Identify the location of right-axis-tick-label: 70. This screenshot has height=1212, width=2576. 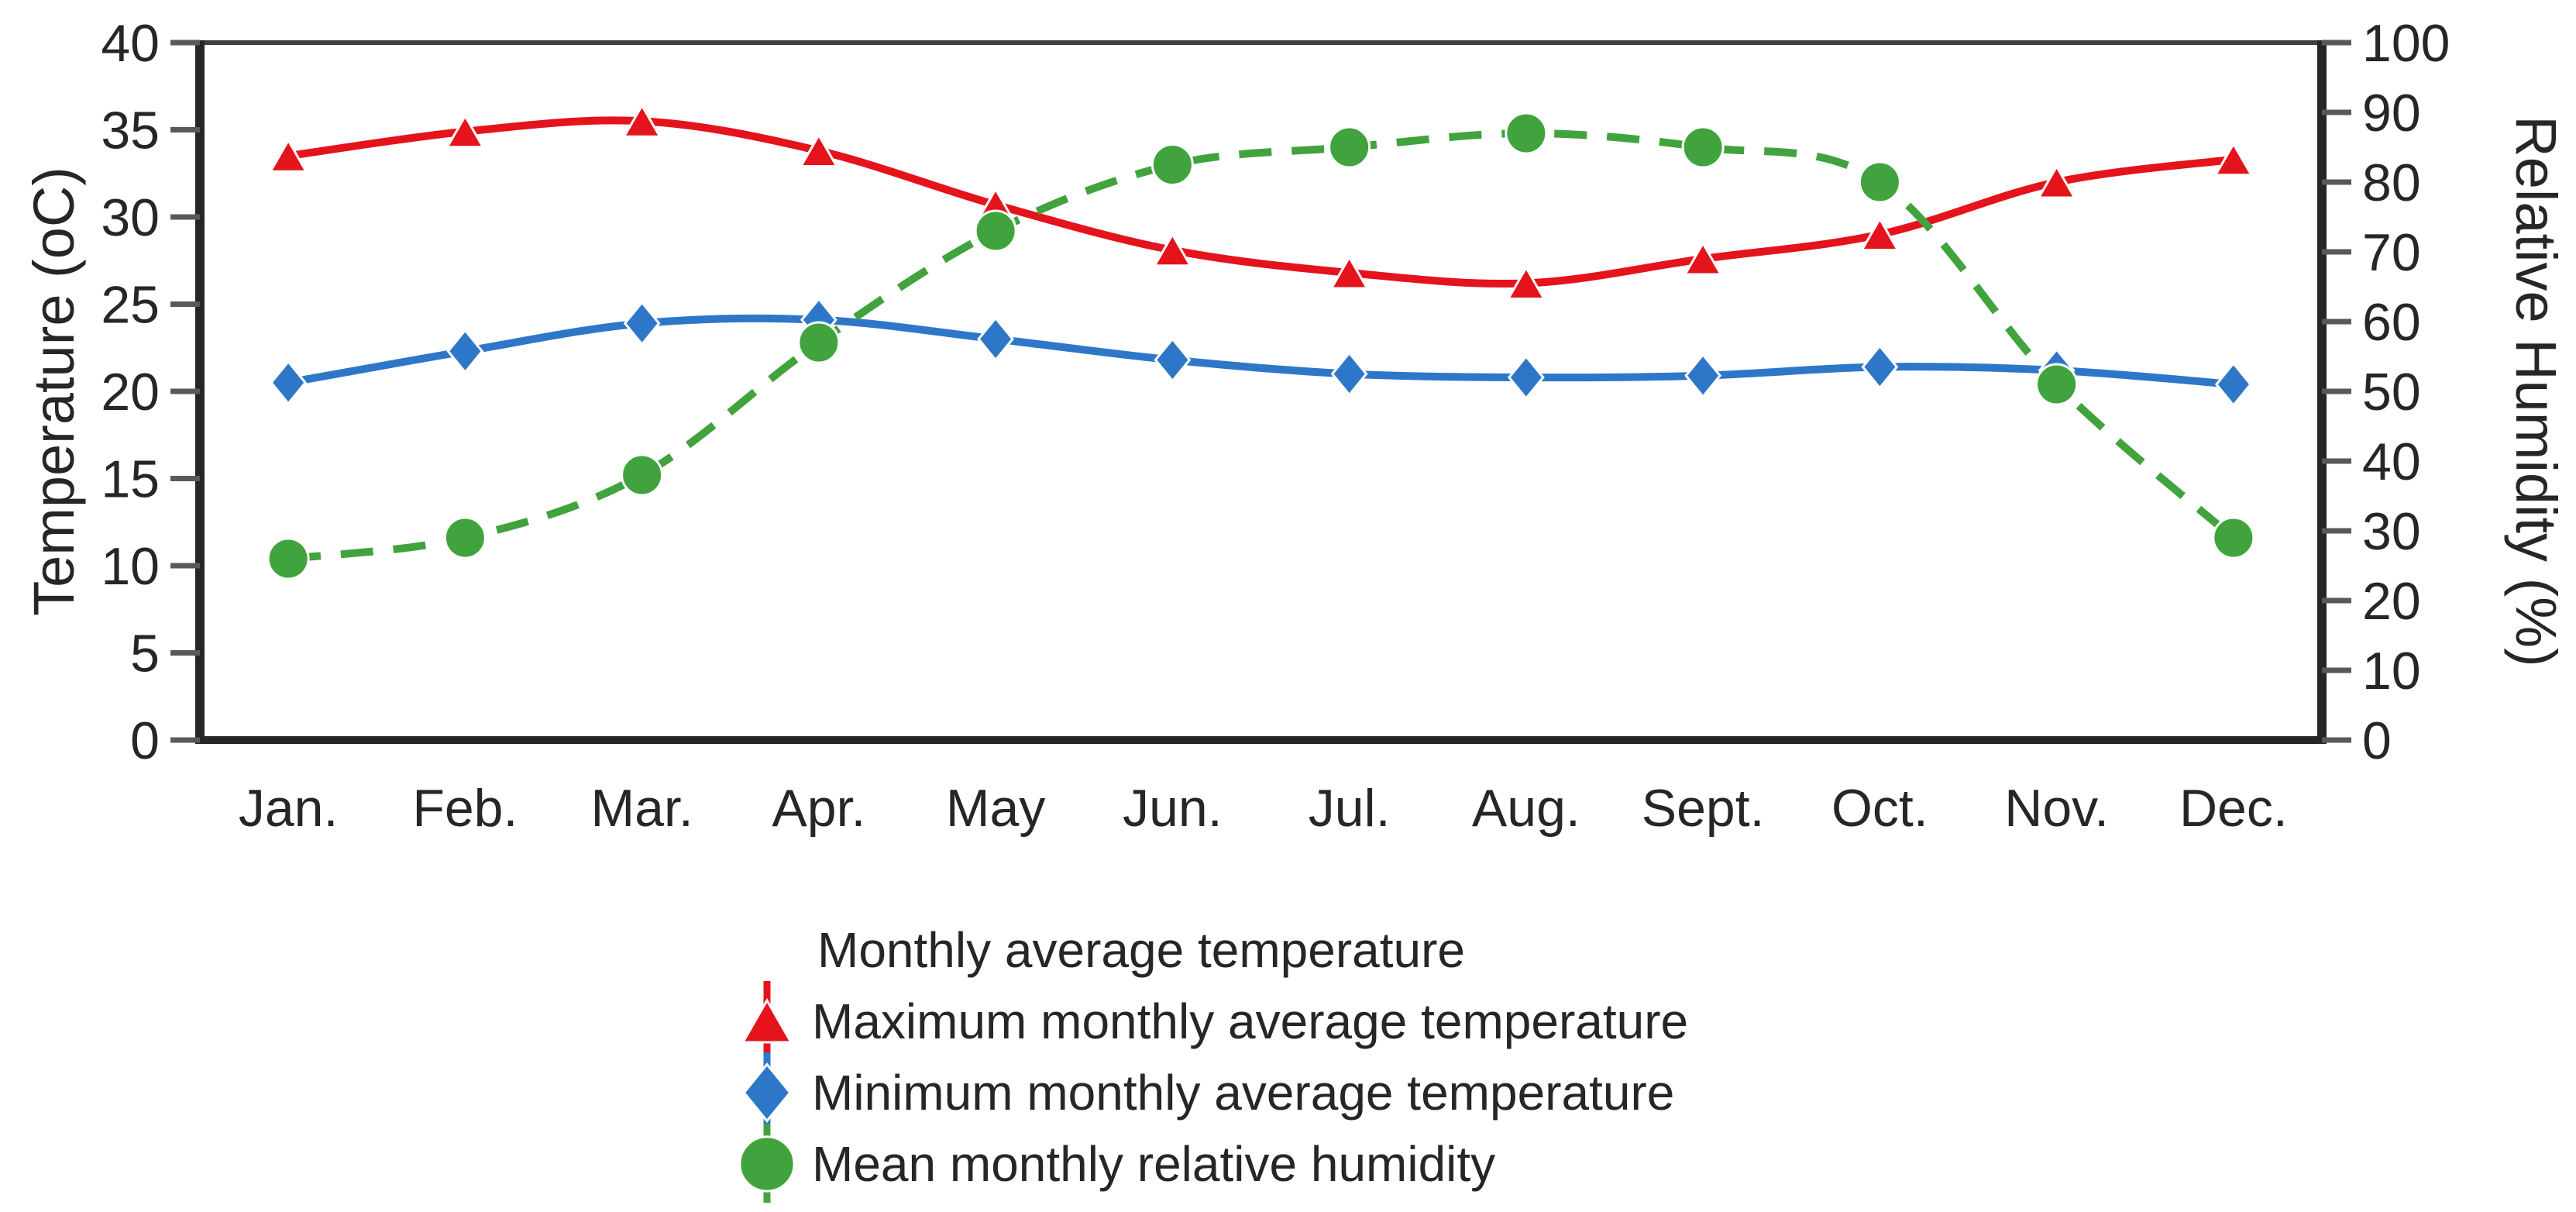
(2391, 252).